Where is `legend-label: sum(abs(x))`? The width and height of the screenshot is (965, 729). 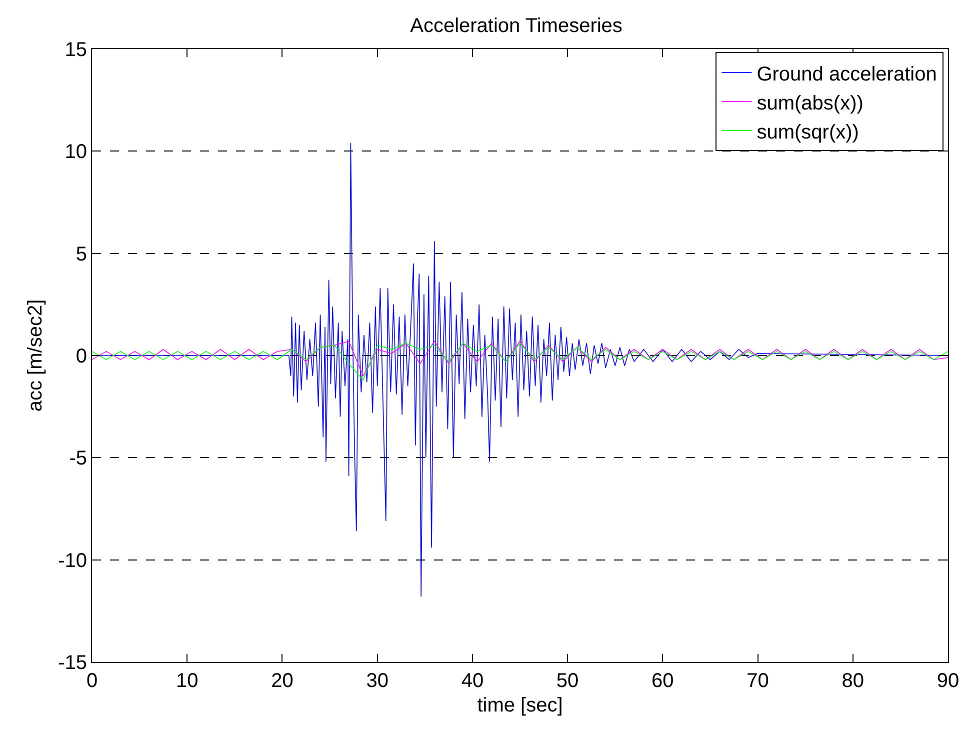
legend-label: sum(abs(x)) is located at coordinates (810, 103).